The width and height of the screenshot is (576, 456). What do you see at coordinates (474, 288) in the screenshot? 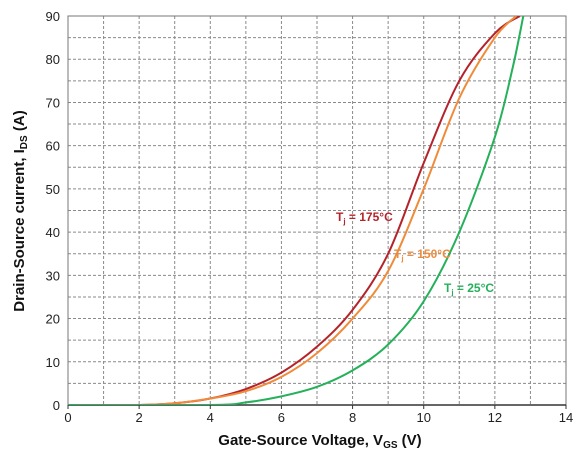
I see `annotation-temperature: = 25°C` at bounding box center [474, 288].